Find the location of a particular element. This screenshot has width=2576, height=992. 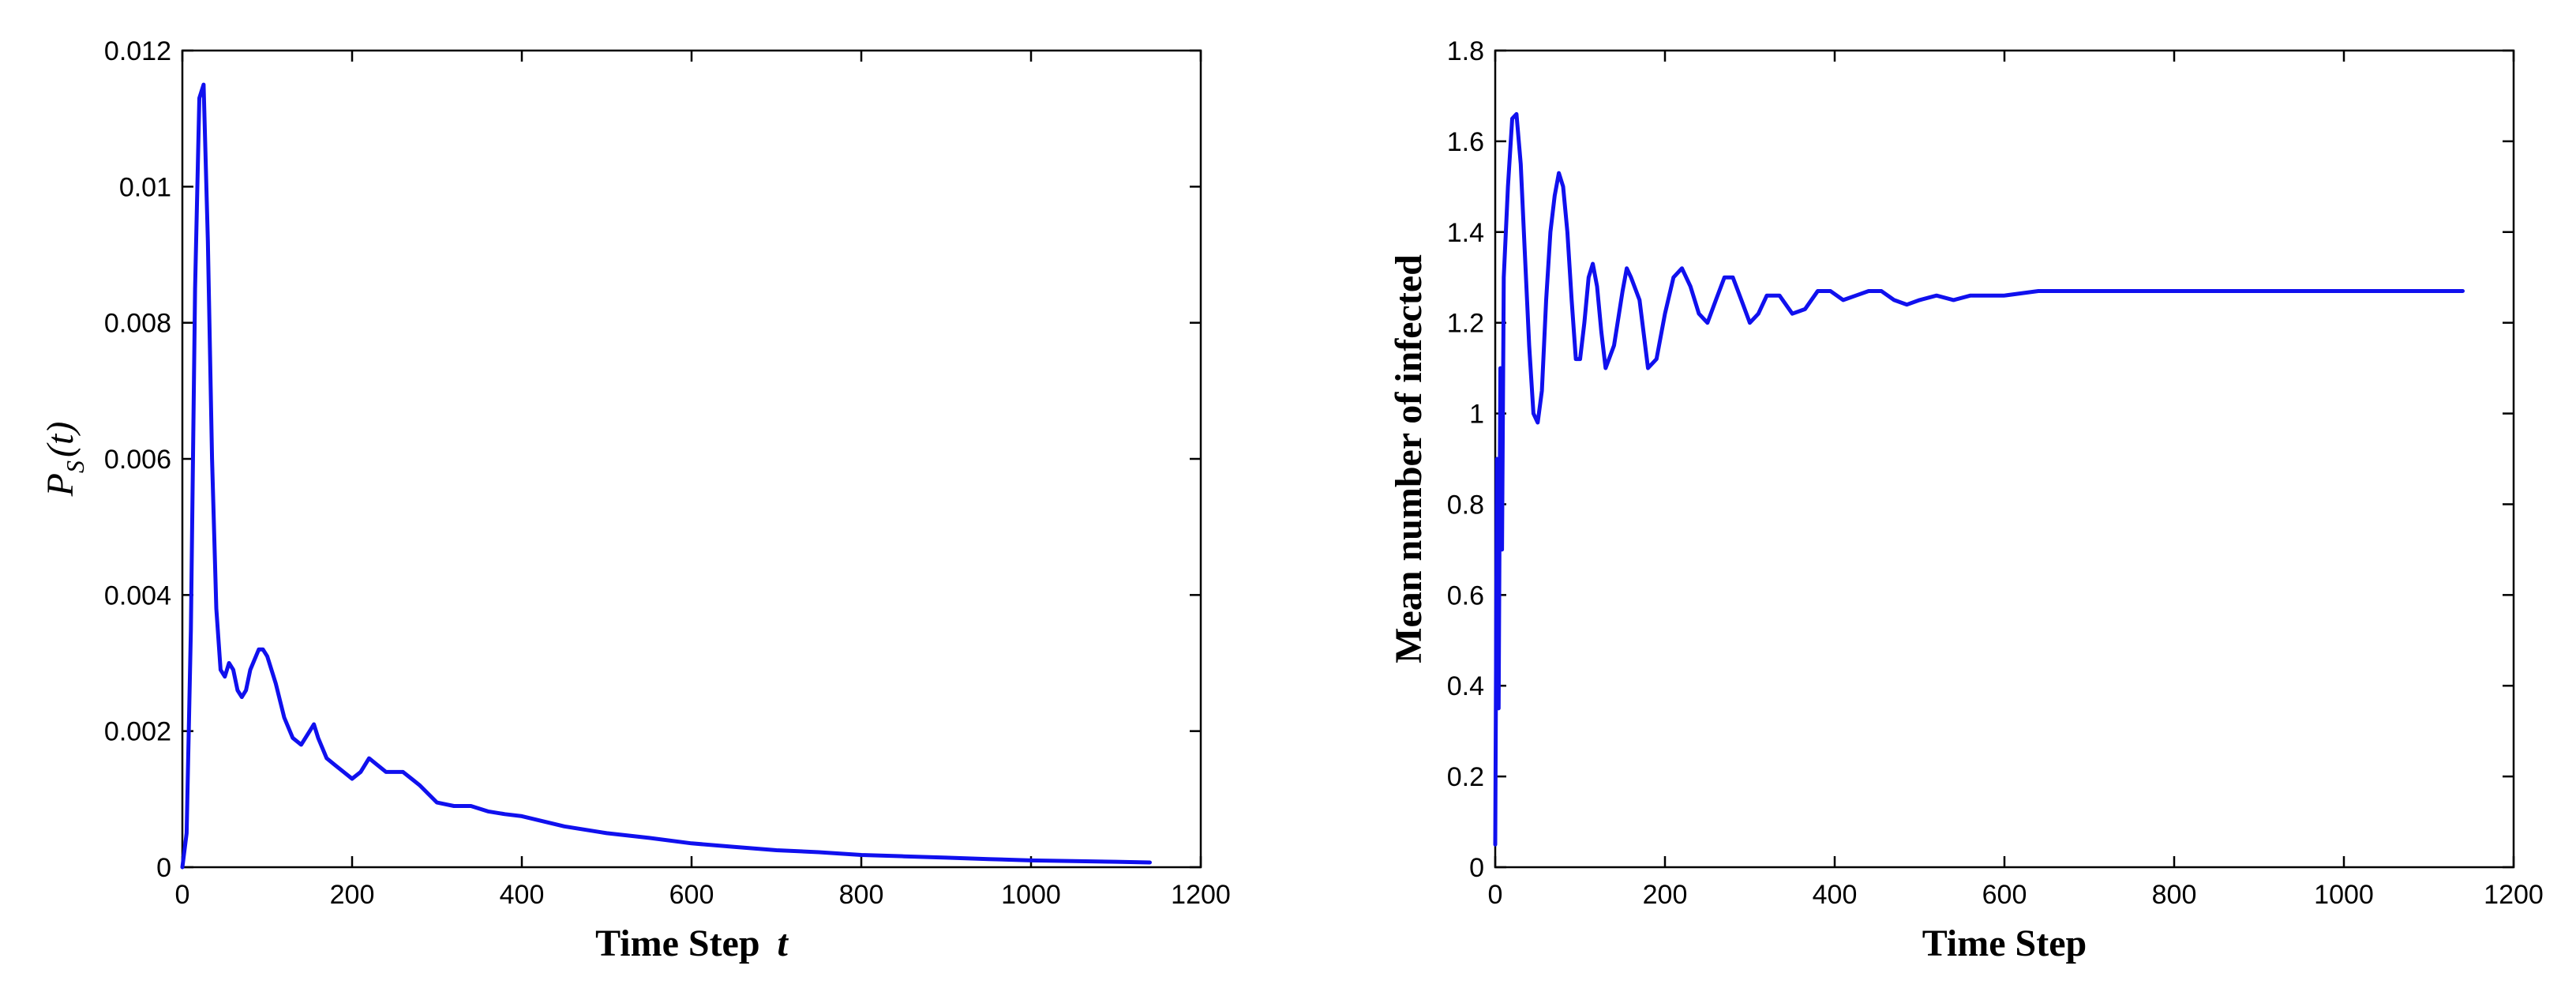

right-x-tick-label: 1000 is located at coordinates (2344, 895).